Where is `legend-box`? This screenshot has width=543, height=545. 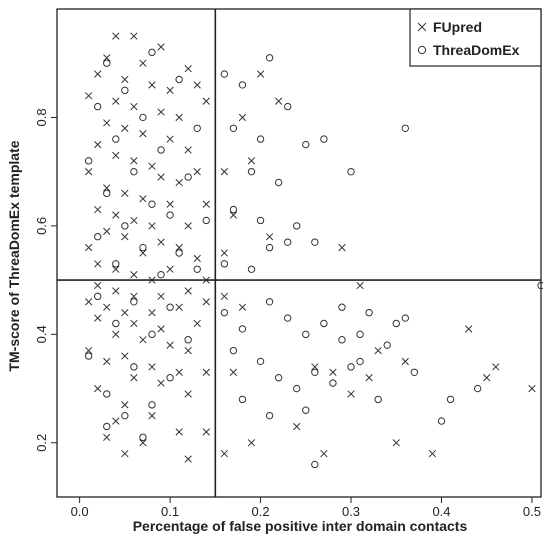 legend-box is located at coordinates (475, 37).